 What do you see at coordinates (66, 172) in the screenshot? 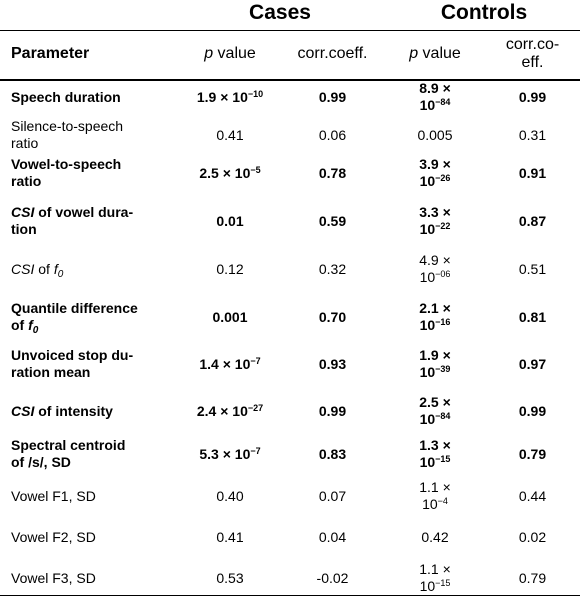
I see `cell-param: Vowel-to-speech ratio` at bounding box center [66, 172].